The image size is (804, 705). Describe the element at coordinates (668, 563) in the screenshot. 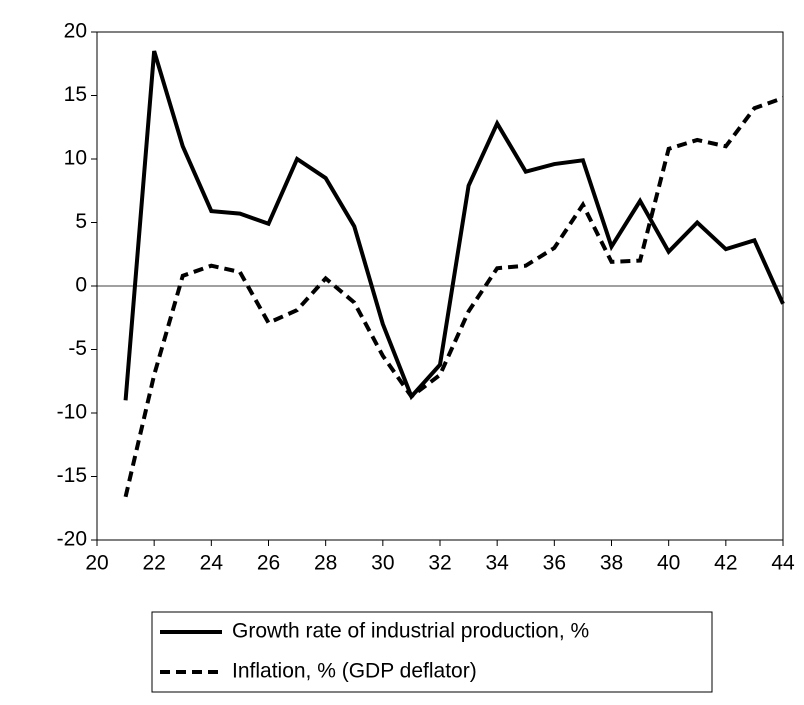

I see `x-tick-label: 40` at that location.